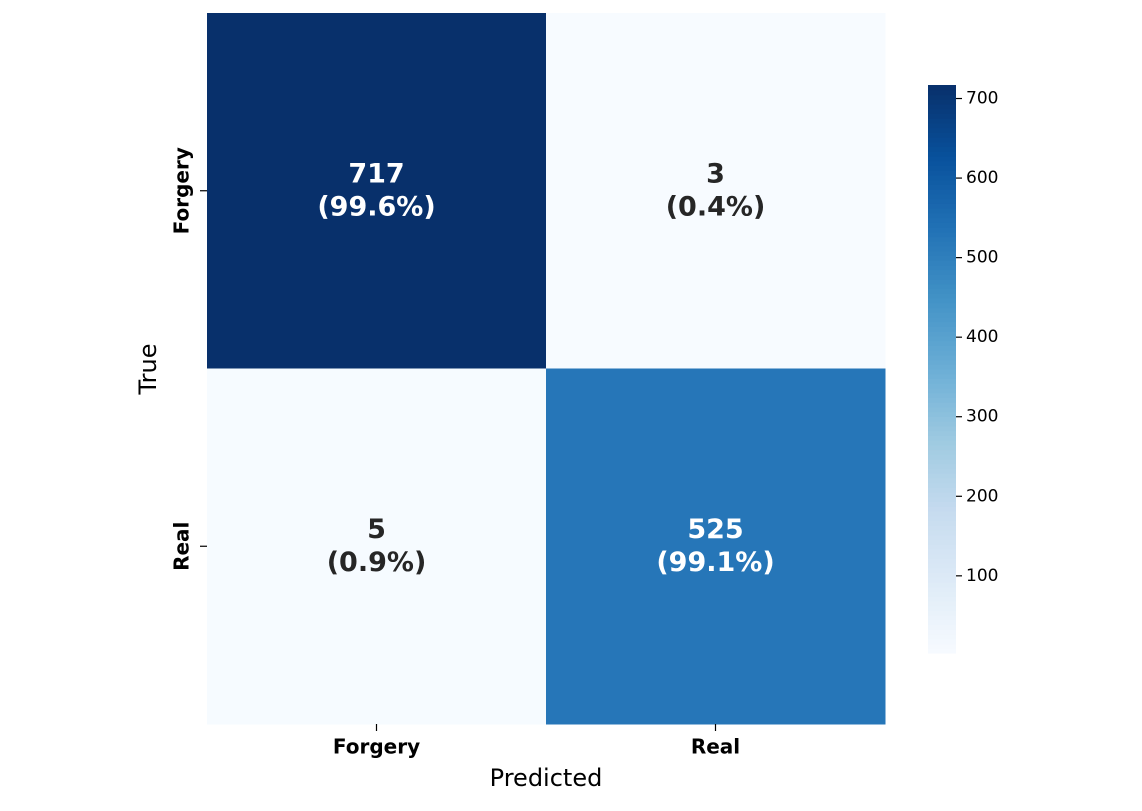 This screenshot has width=1142, height=811. What do you see at coordinates (982, 99) in the screenshot?
I see `colorbar-tick-label: 700` at bounding box center [982, 99].